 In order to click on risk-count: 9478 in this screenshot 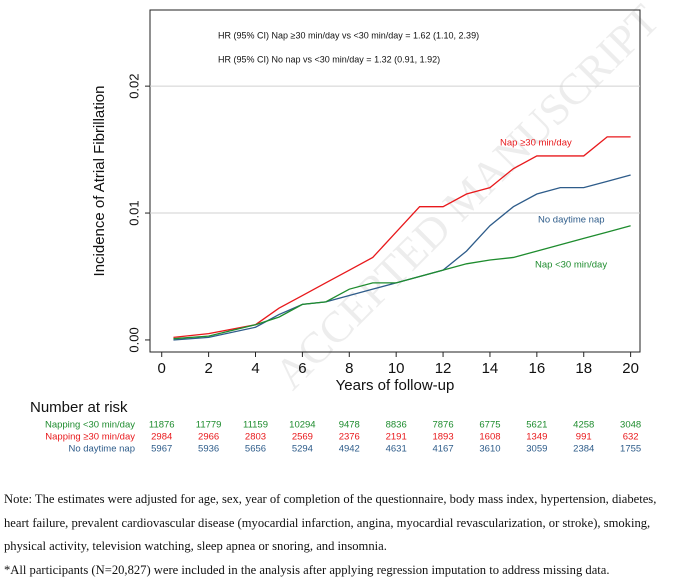, I will do `click(349, 425)`.